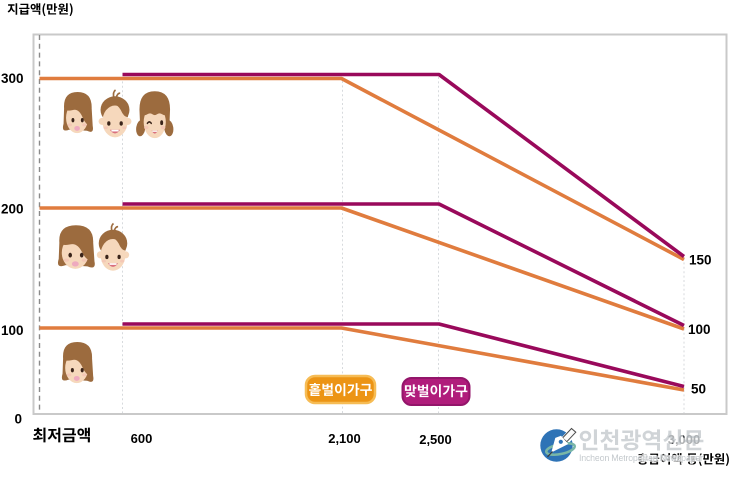 The width and height of the screenshot is (730, 487). I want to click on svg-text: 300, so click(12, 78).